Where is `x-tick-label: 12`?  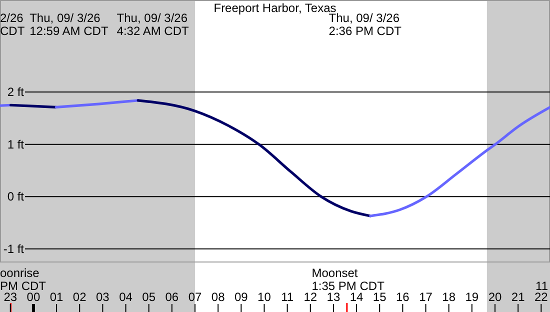 x-tick-label: 12 is located at coordinates (311, 297).